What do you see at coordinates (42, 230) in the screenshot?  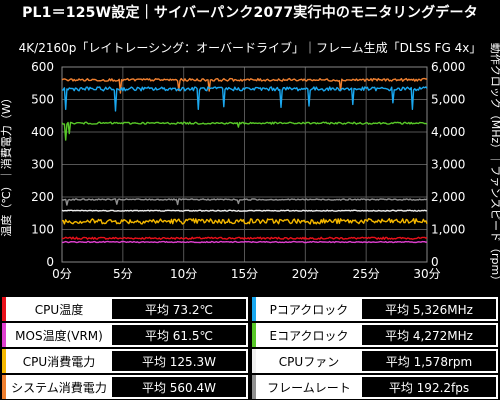 I see `y-left-tick-label: 100` at bounding box center [42, 230].